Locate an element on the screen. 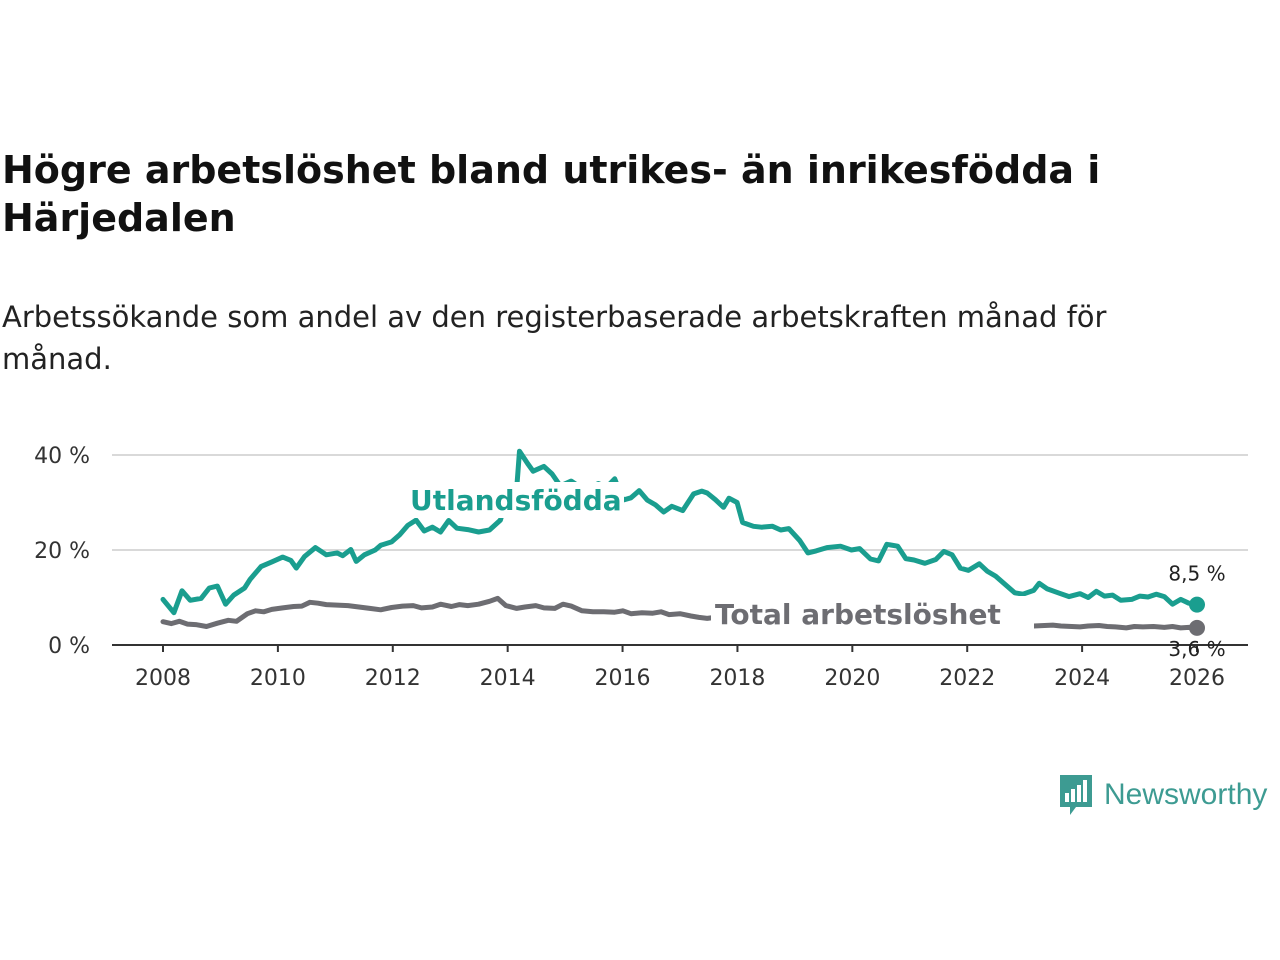 This screenshot has width=1280, height=960. x-tick-label: 2014 is located at coordinates (508, 678).